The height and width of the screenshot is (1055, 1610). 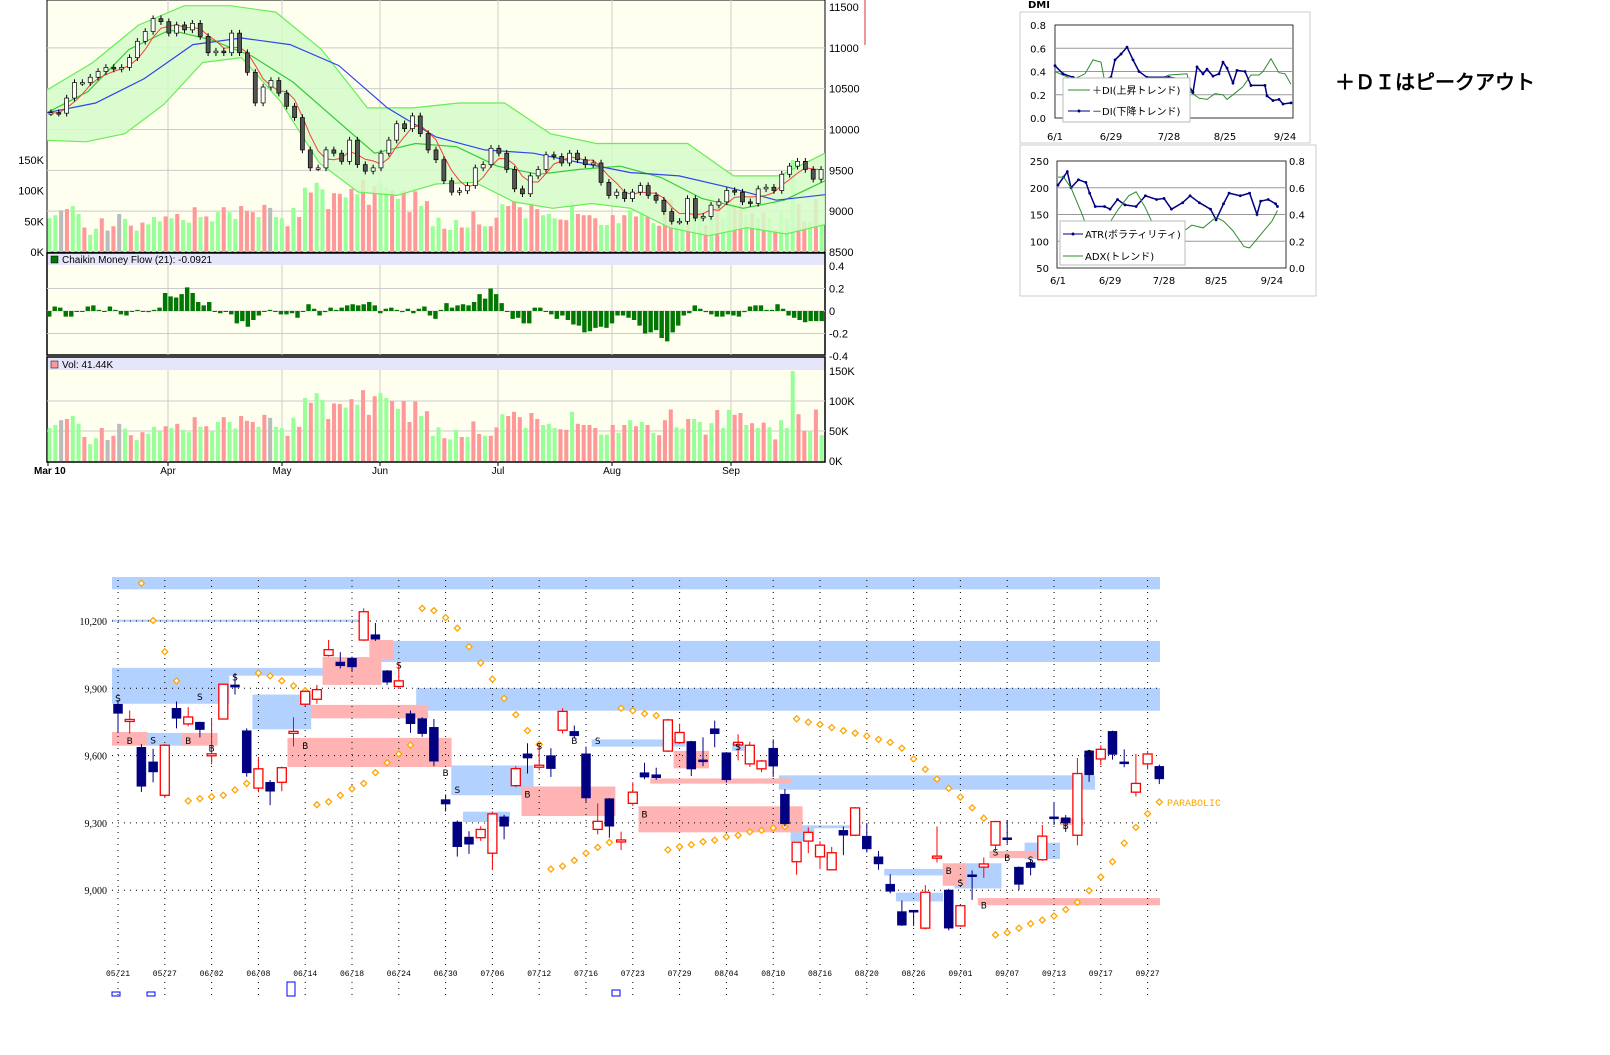 I want to click on price-tick-label: 9,300, so click(x=96, y=824).